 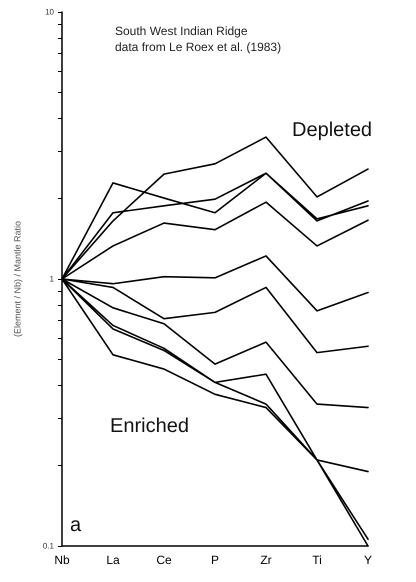 What do you see at coordinates (62, 560) in the screenshot?
I see `x-tick-label: Nb` at bounding box center [62, 560].